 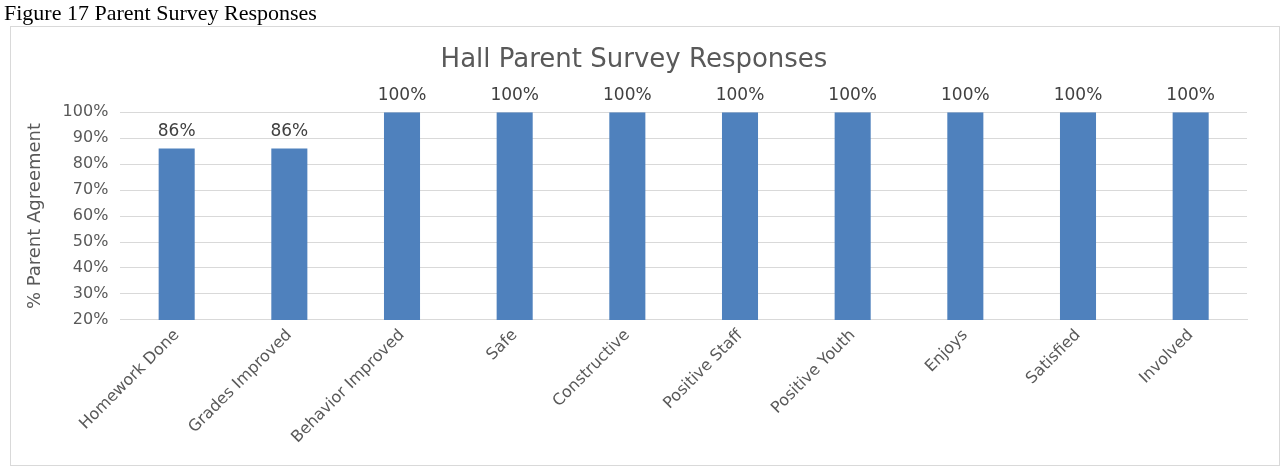 I want to click on y-tick-label: 80%, so click(x=90, y=163).